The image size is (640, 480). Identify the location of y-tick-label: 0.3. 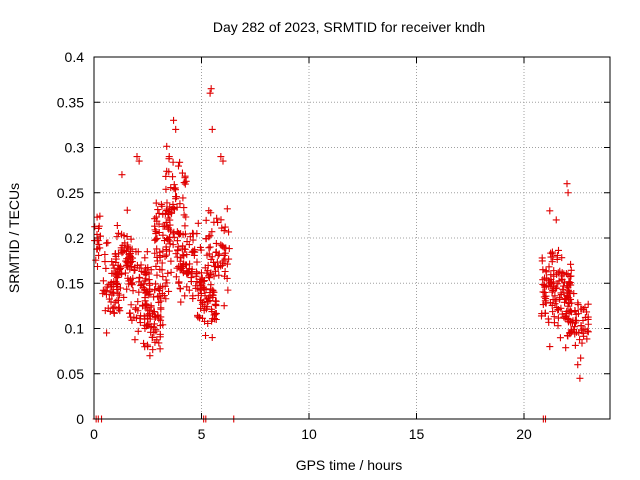
(75, 148).